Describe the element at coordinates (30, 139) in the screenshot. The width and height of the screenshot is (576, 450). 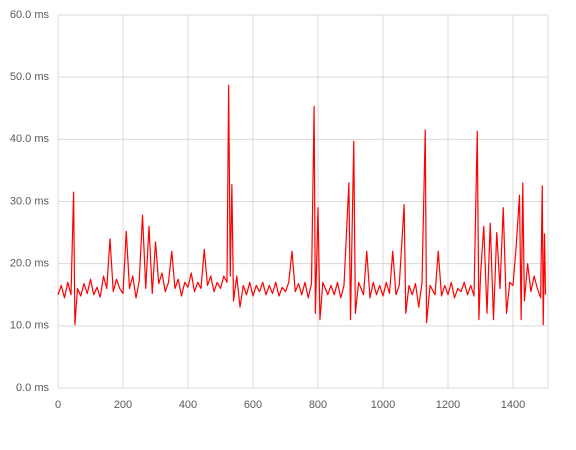
I see `y-tick-label: 40.0 ms` at that location.